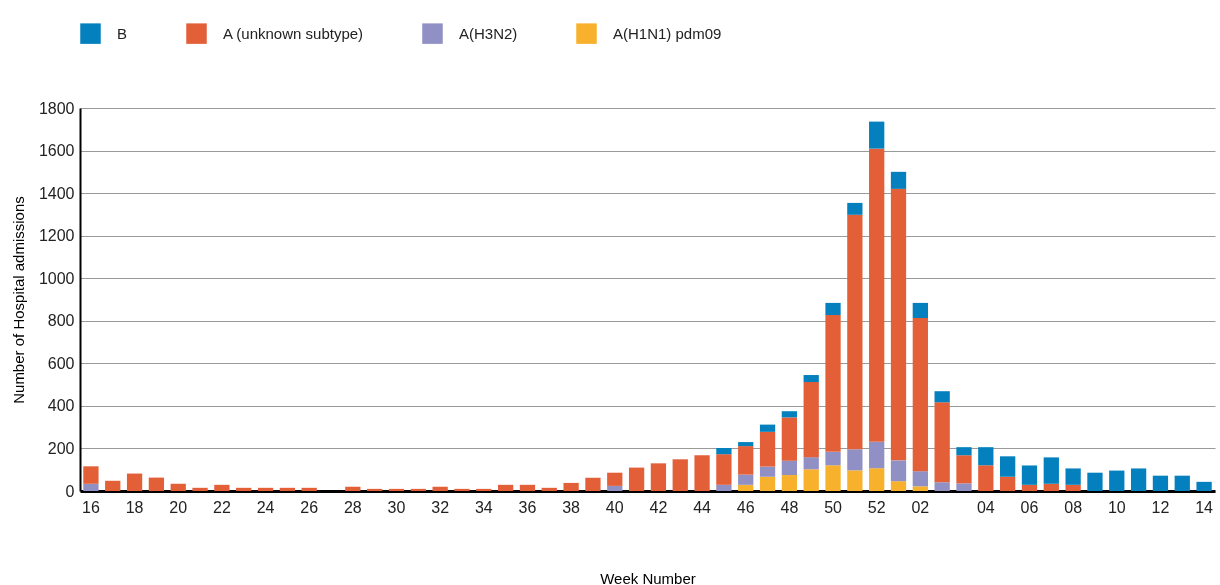 The image size is (1220, 585). What do you see at coordinates (56, 236) in the screenshot?
I see `y-tick-label: 1200` at bounding box center [56, 236].